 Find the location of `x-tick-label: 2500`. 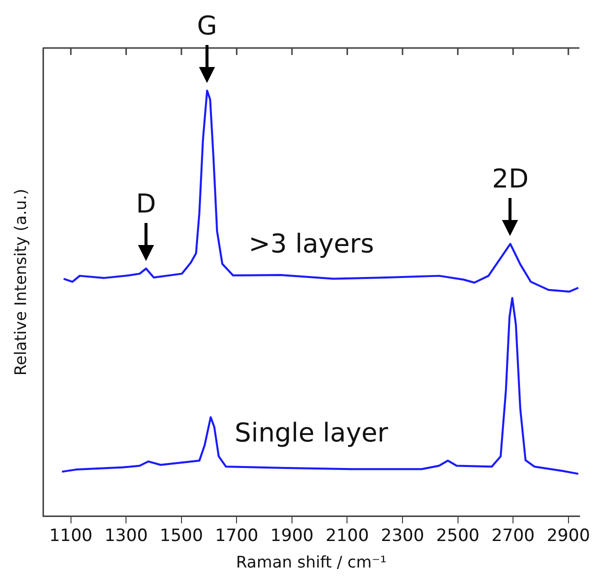

x-tick-label: 2500 is located at coordinates (458, 536).